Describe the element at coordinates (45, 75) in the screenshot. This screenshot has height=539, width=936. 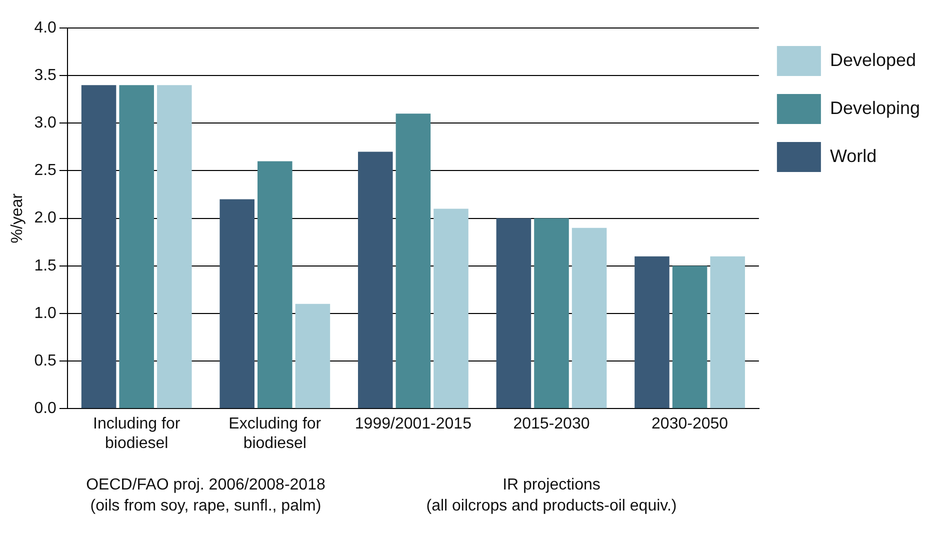
I see `y-tick-label: 3.5` at that location.